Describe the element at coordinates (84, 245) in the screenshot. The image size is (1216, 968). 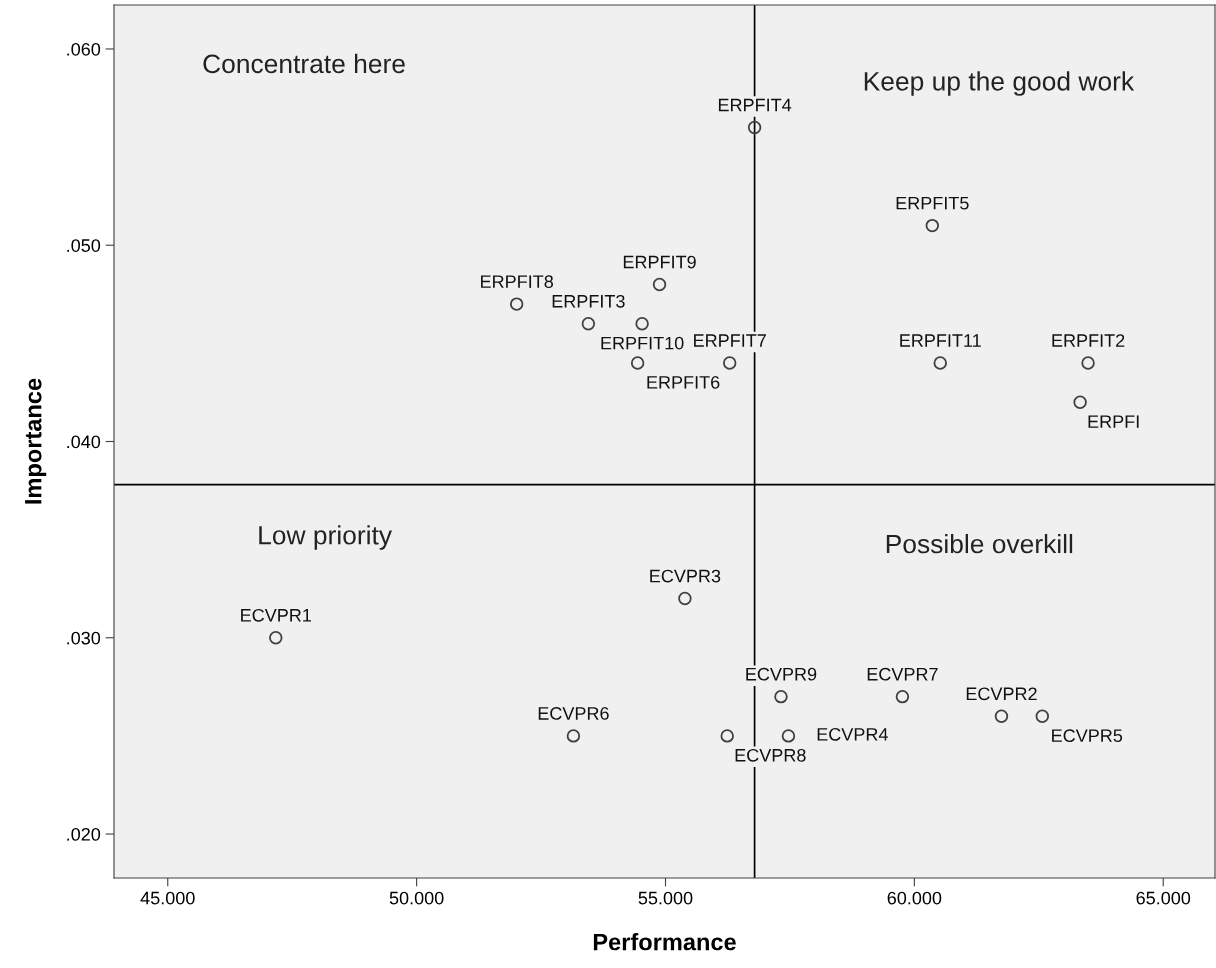
I see `y-tick-label: .050` at that location.